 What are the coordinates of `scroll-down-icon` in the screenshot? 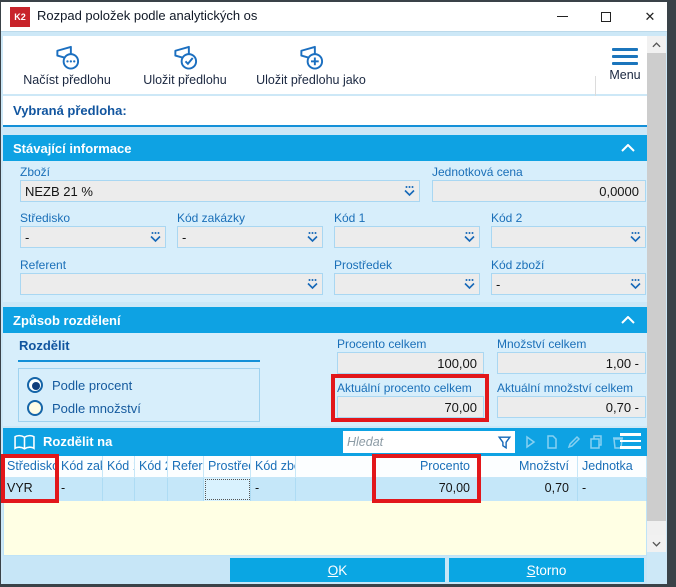 It's located at (656, 544).